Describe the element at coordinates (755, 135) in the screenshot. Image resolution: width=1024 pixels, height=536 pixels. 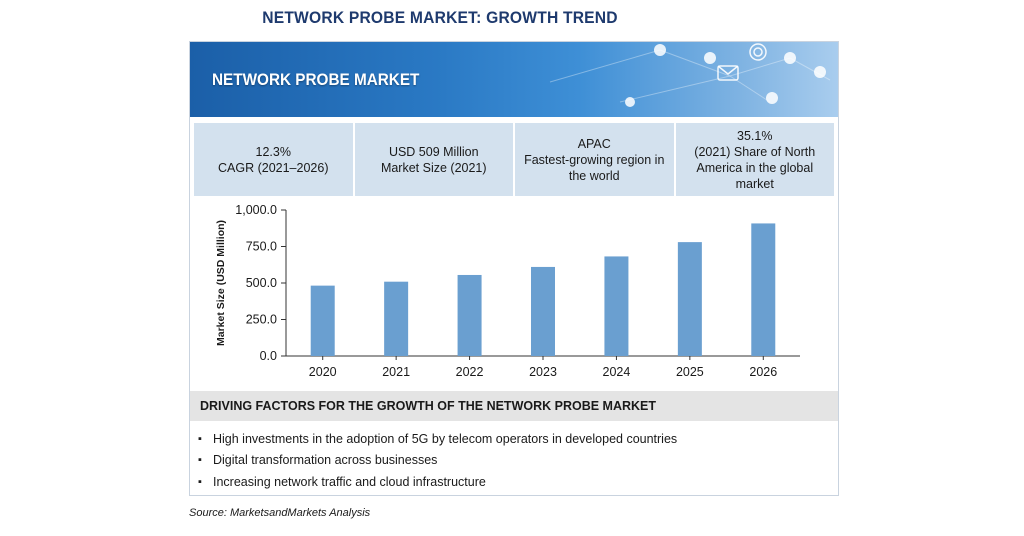
I see `stat-value: 35.1%` at that location.